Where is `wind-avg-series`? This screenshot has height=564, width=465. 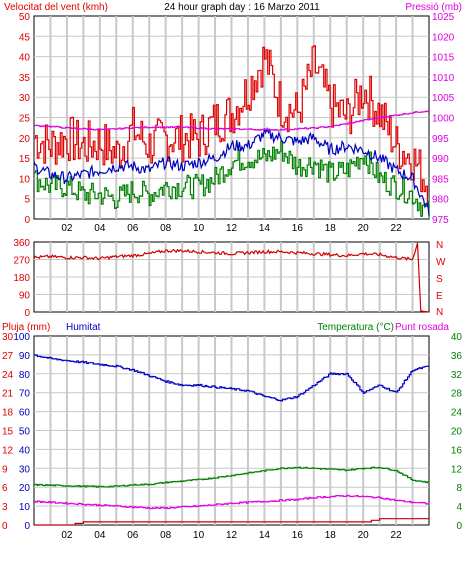
wind-avg-series is located at coordinates (232, 180).